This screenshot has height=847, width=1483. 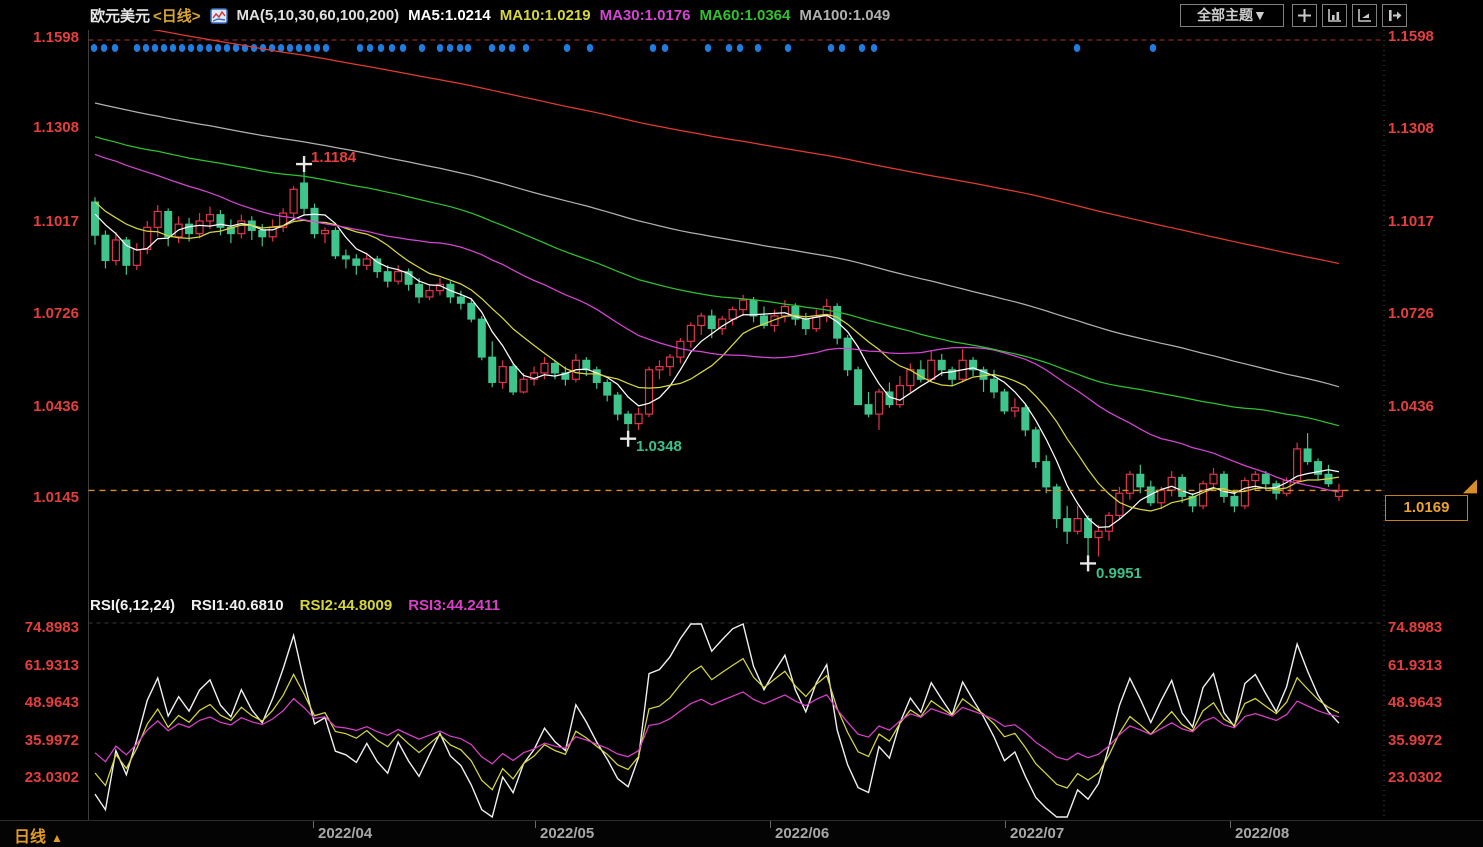 I want to click on main-chart-layout-icon, so click(x=1334, y=15).